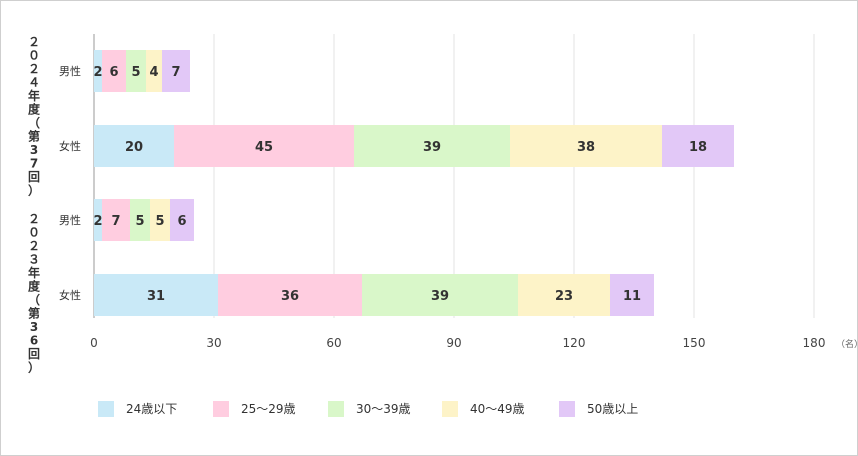 The image size is (858, 456). I want to click on x-tick-label: 60, so click(333, 343).